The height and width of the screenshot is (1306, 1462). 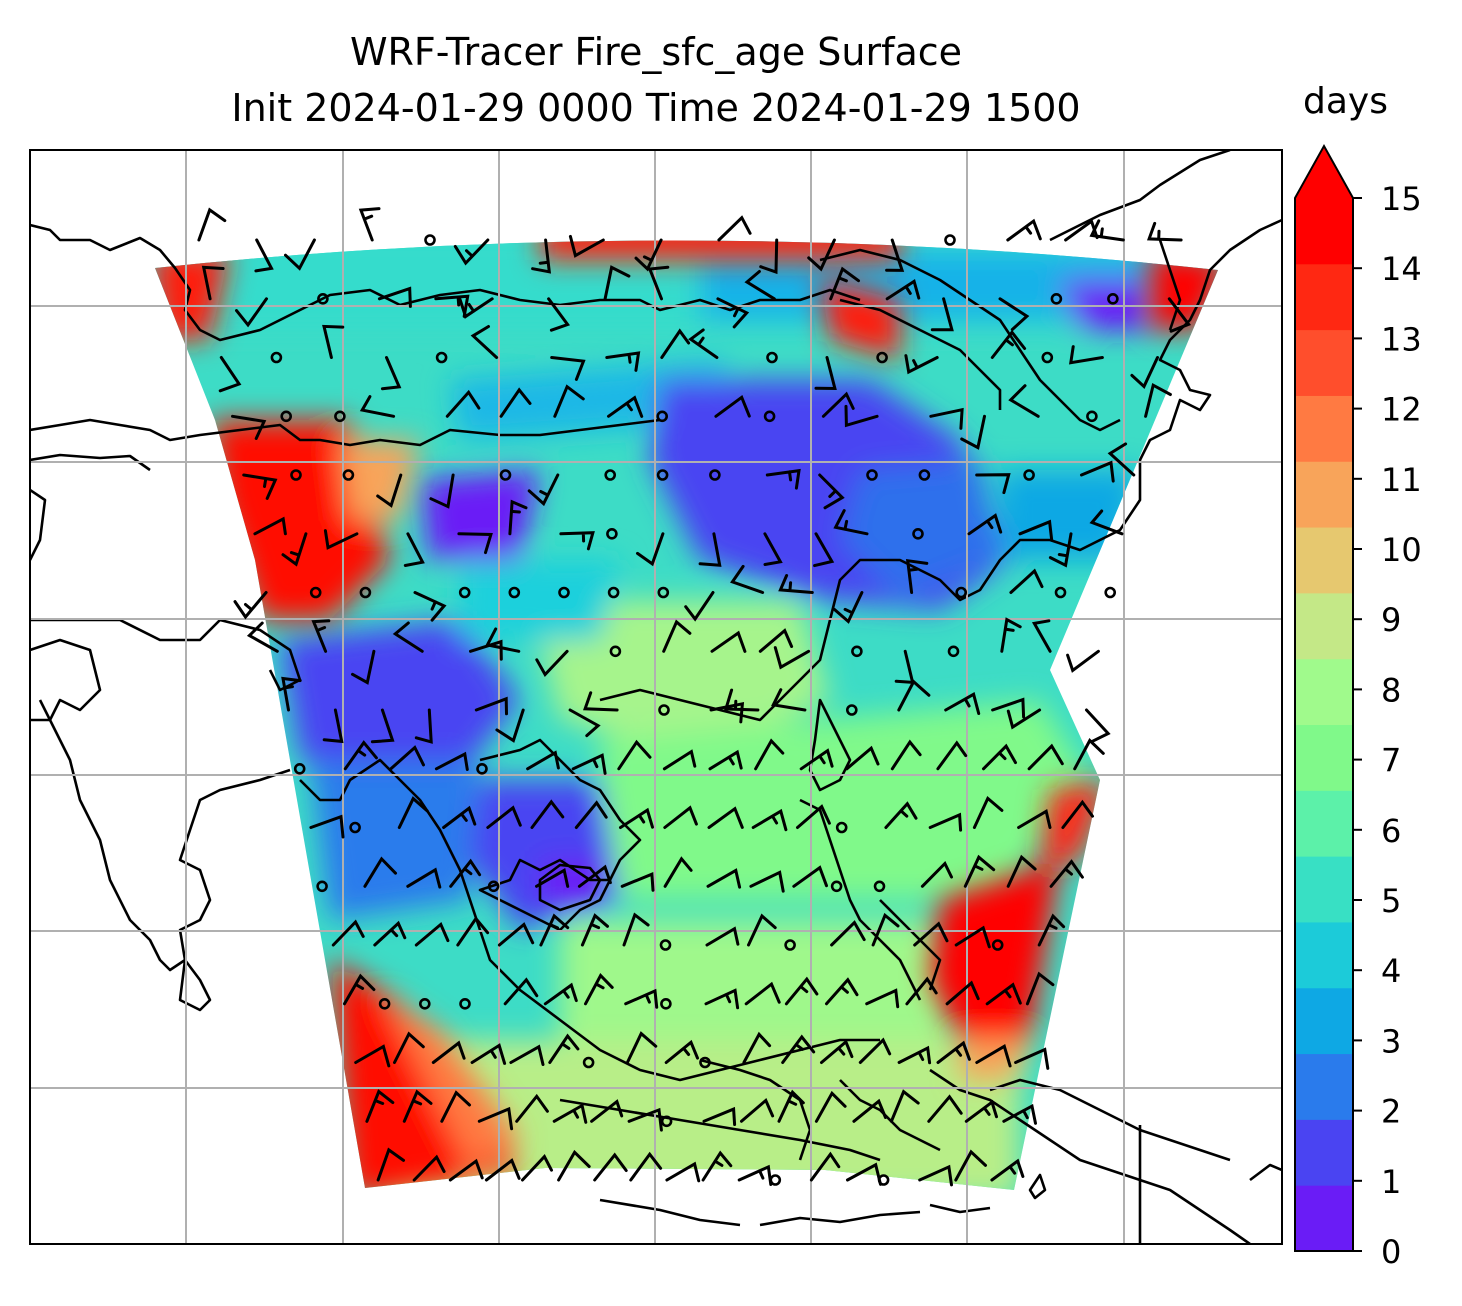 I want to click on colorbar-tick-label: 1, so click(x=1391, y=1182).